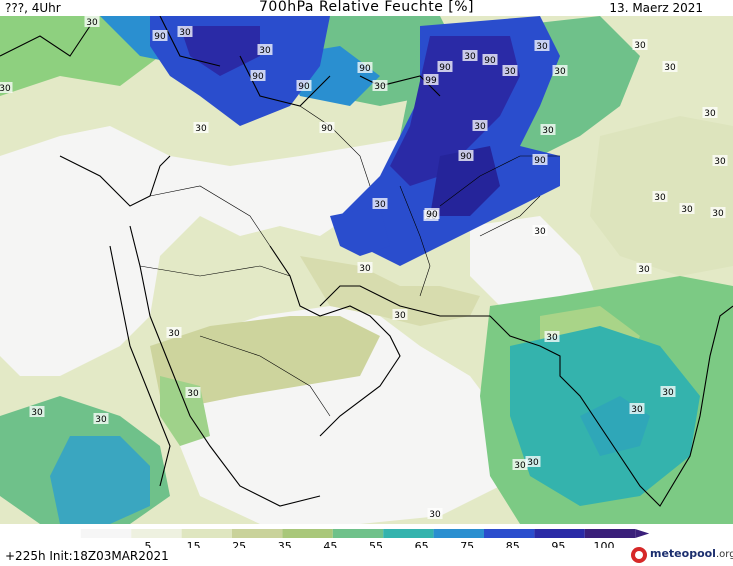 This screenshot has height=566, width=733. I want to click on colorbar-tick-label: 15, so click(194, 544).